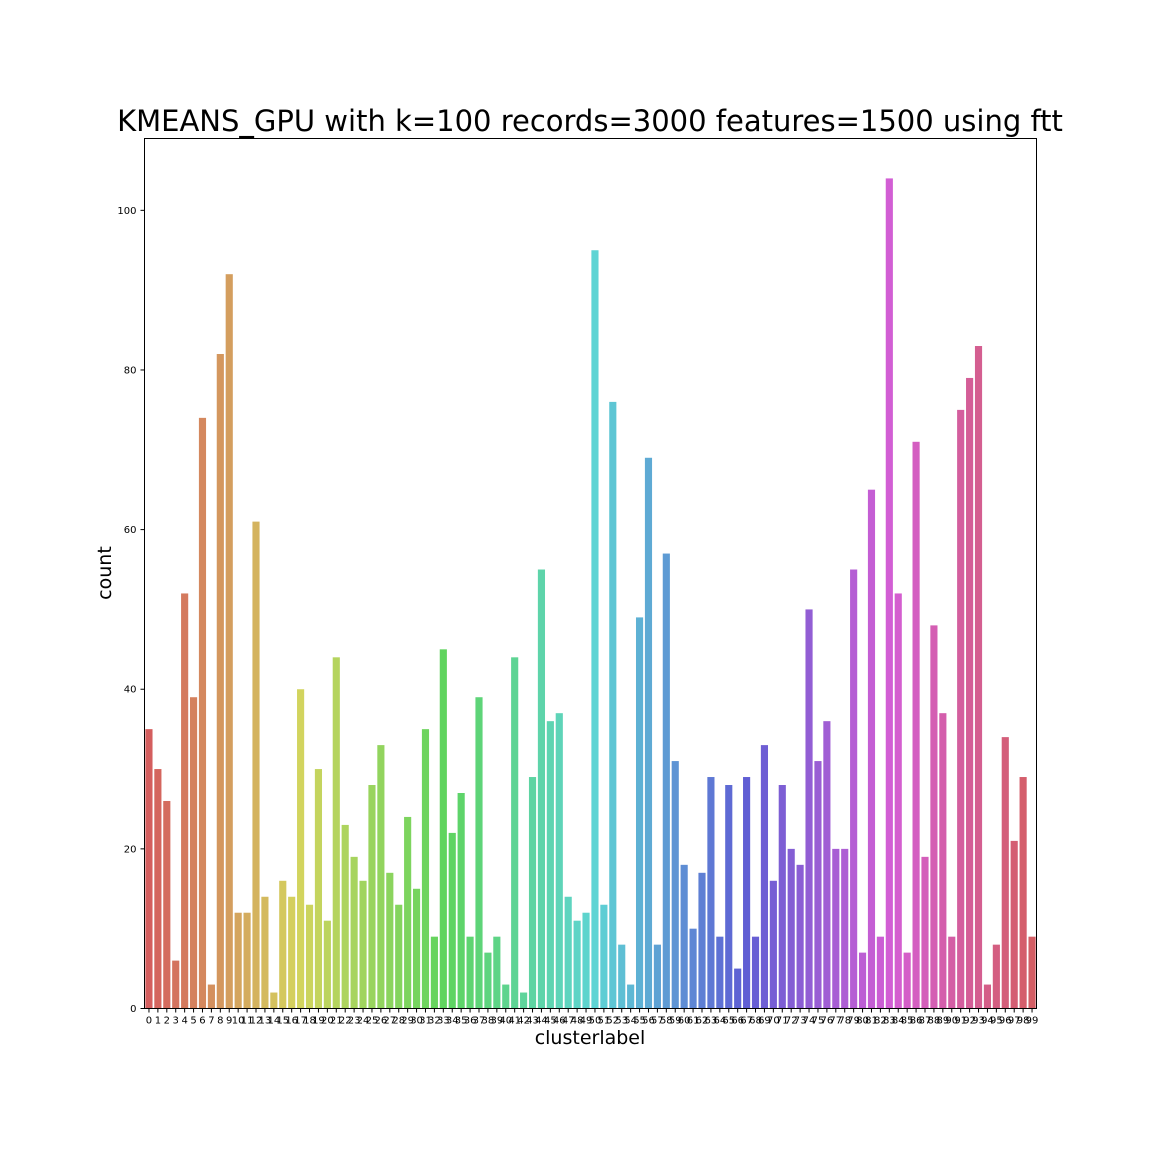 The width and height of the screenshot is (1152, 1152). What do you see at coordinates (871, 1021) in the screenshot?
I see `x-tick-label: 81` at bounding box center [871, 1021].